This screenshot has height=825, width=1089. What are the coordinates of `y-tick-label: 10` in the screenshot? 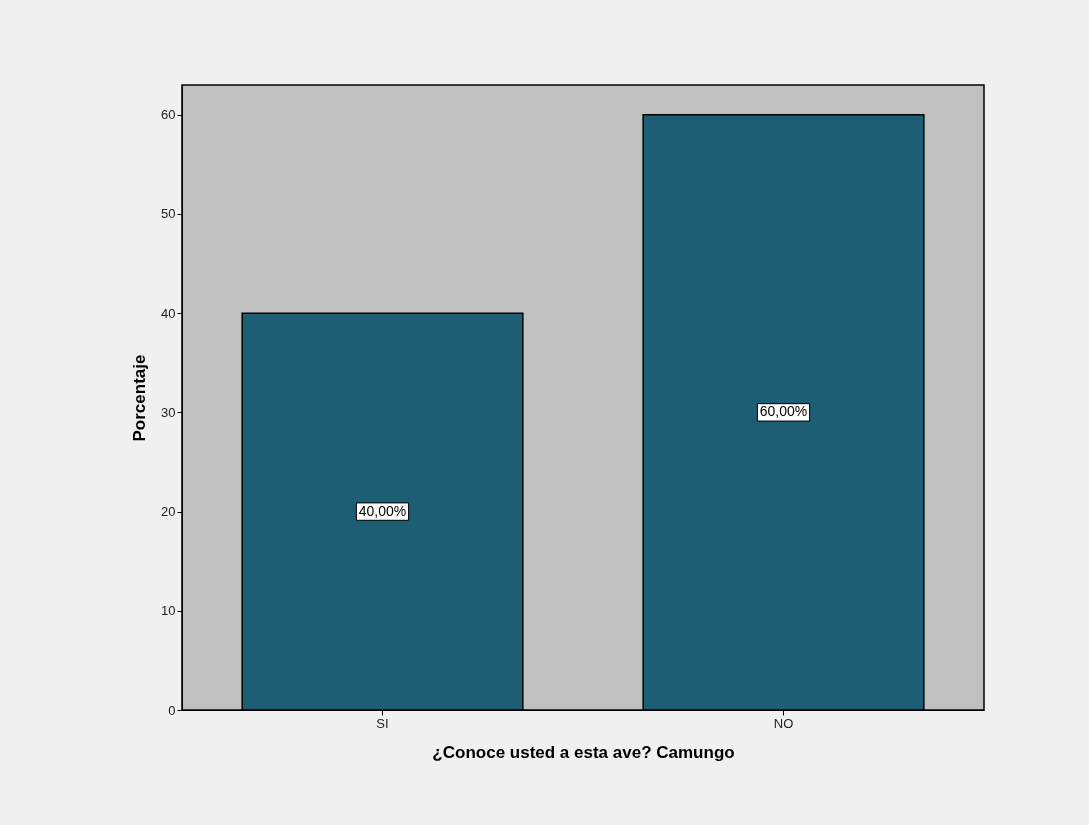 It's located at (168, 611).